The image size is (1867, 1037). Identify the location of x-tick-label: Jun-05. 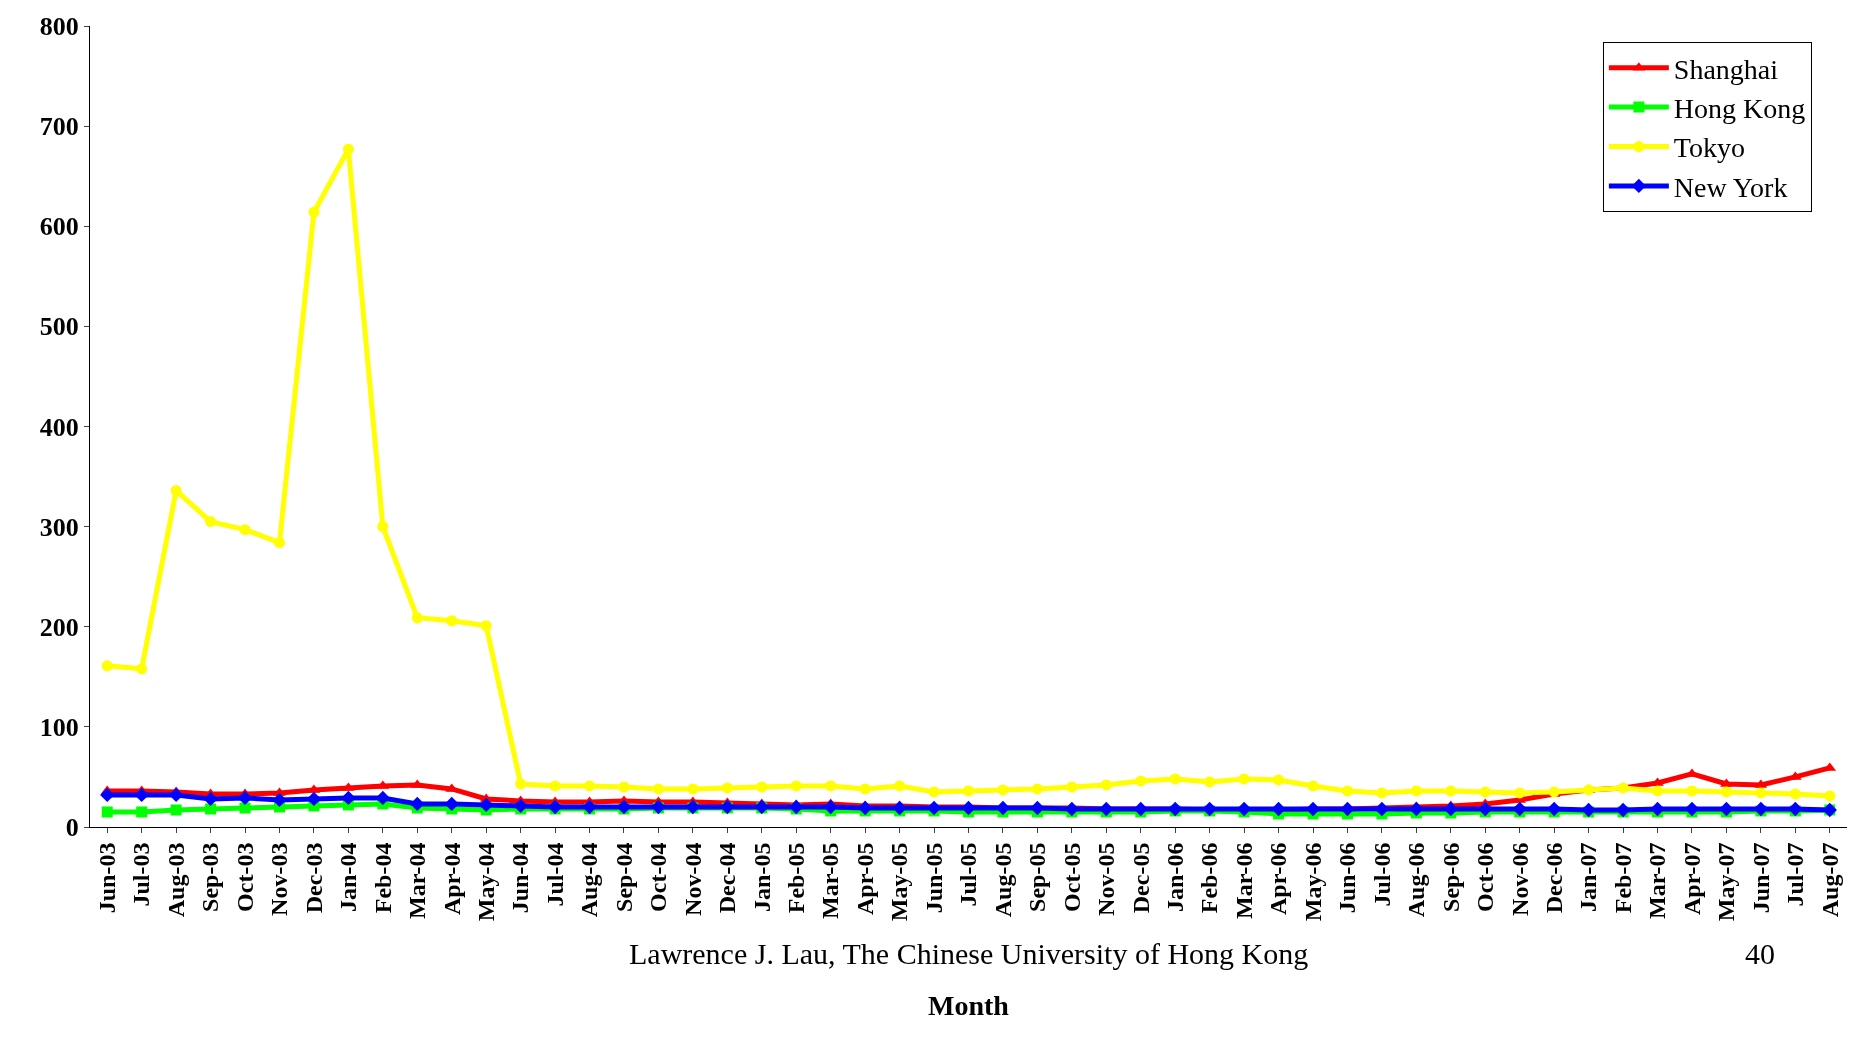
(933, 878).